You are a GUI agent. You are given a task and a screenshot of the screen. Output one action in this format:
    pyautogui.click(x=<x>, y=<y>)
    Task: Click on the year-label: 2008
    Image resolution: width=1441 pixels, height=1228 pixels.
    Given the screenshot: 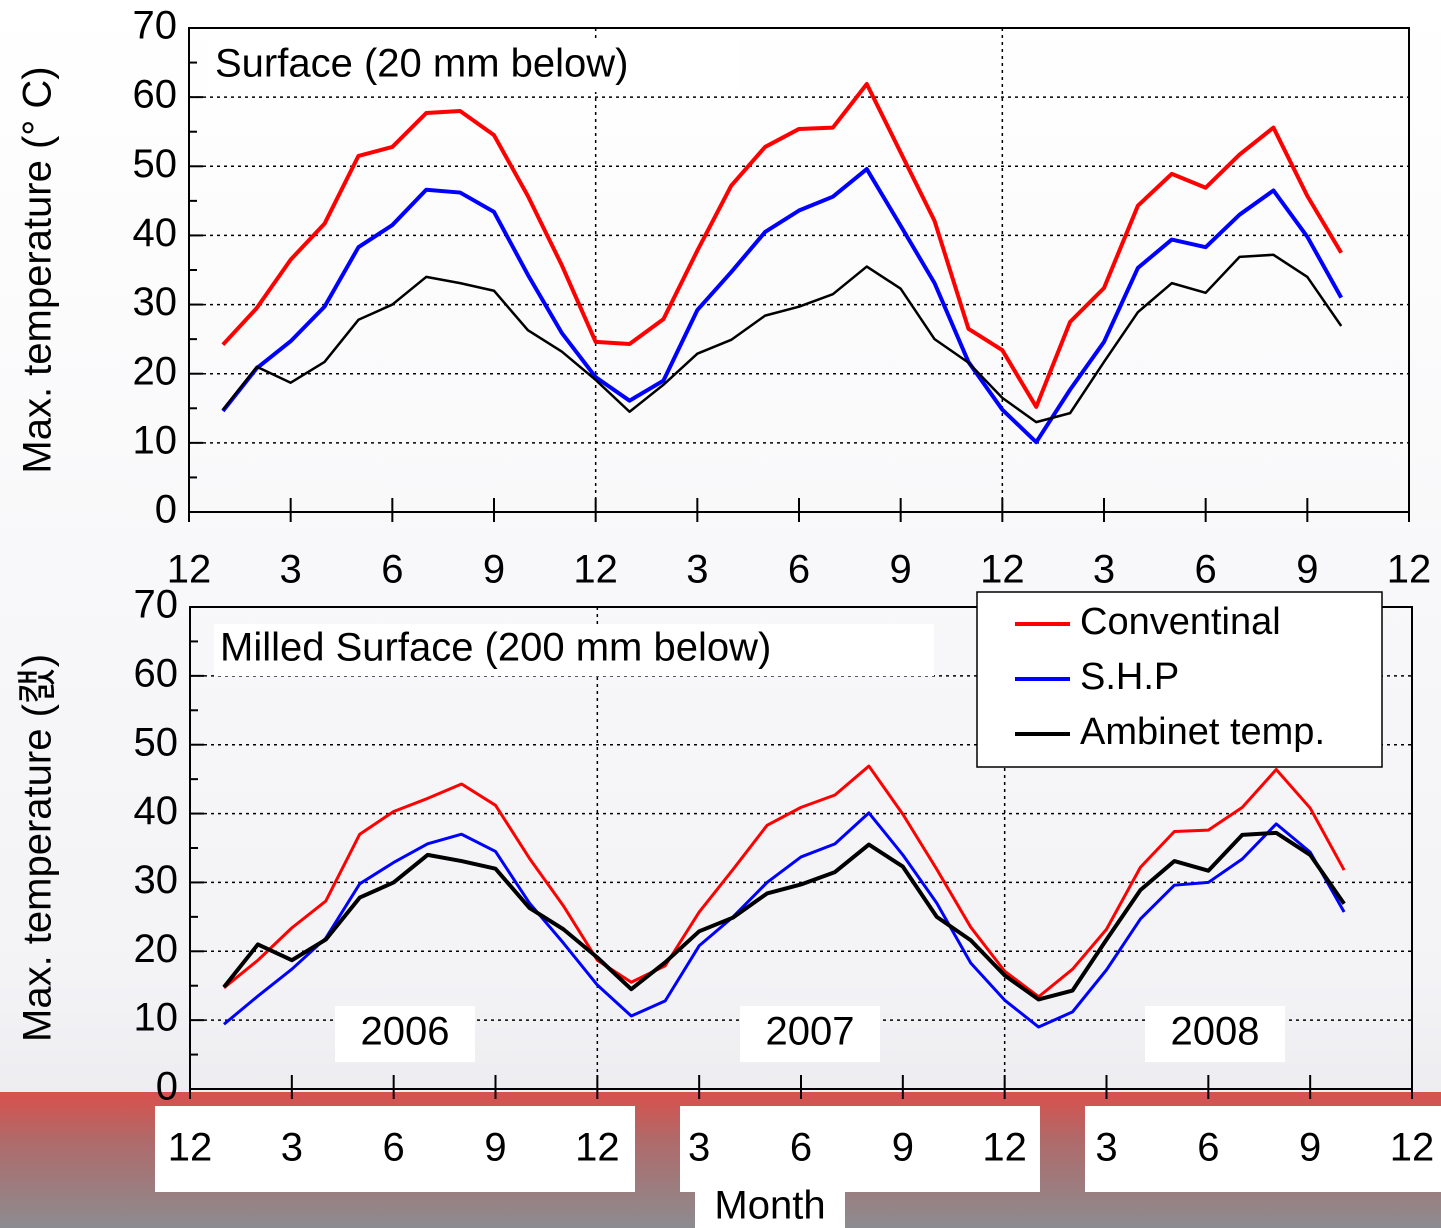 What is the action you would take?
    pyautogui.click(x=1215, y=1032)
    